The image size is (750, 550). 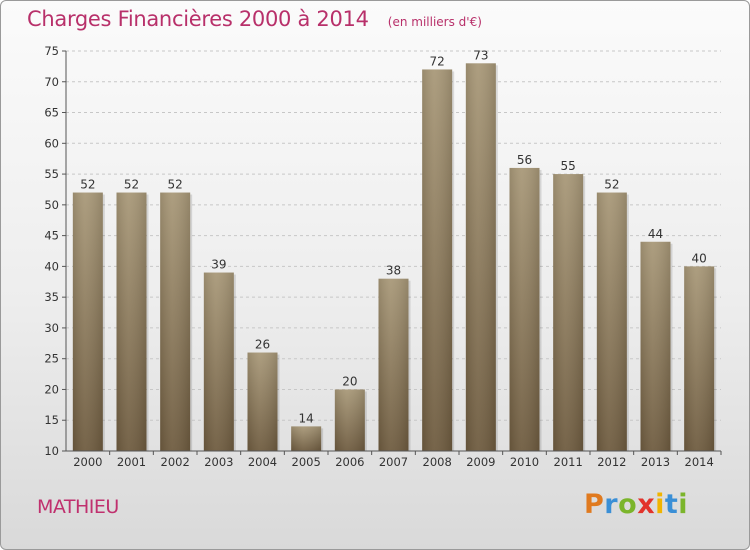 What do you see at coordinates (699, 462) in the screenshot?
I see `x-tick-label: 2014` at bounding box center [699, 462].